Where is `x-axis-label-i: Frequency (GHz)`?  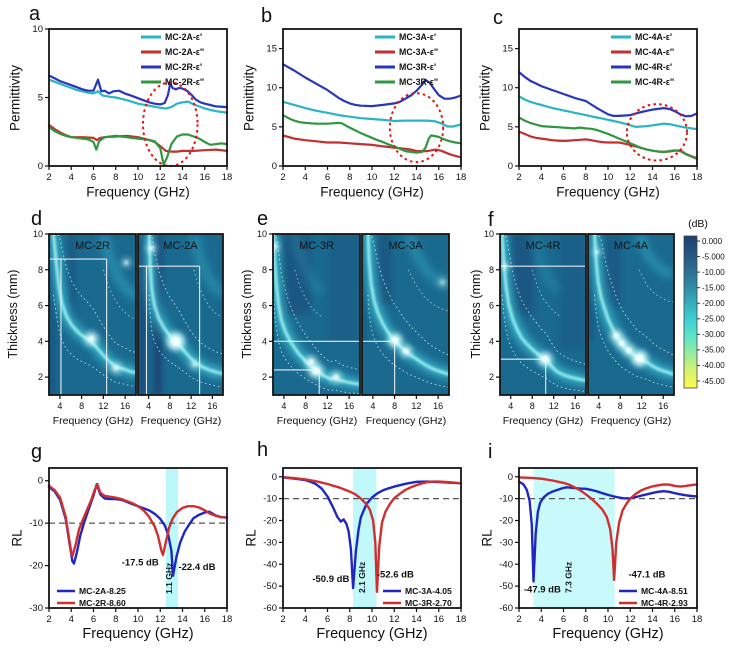 x-axis-label-i: Frequency (GHz) is located at coordinates (608, 634).